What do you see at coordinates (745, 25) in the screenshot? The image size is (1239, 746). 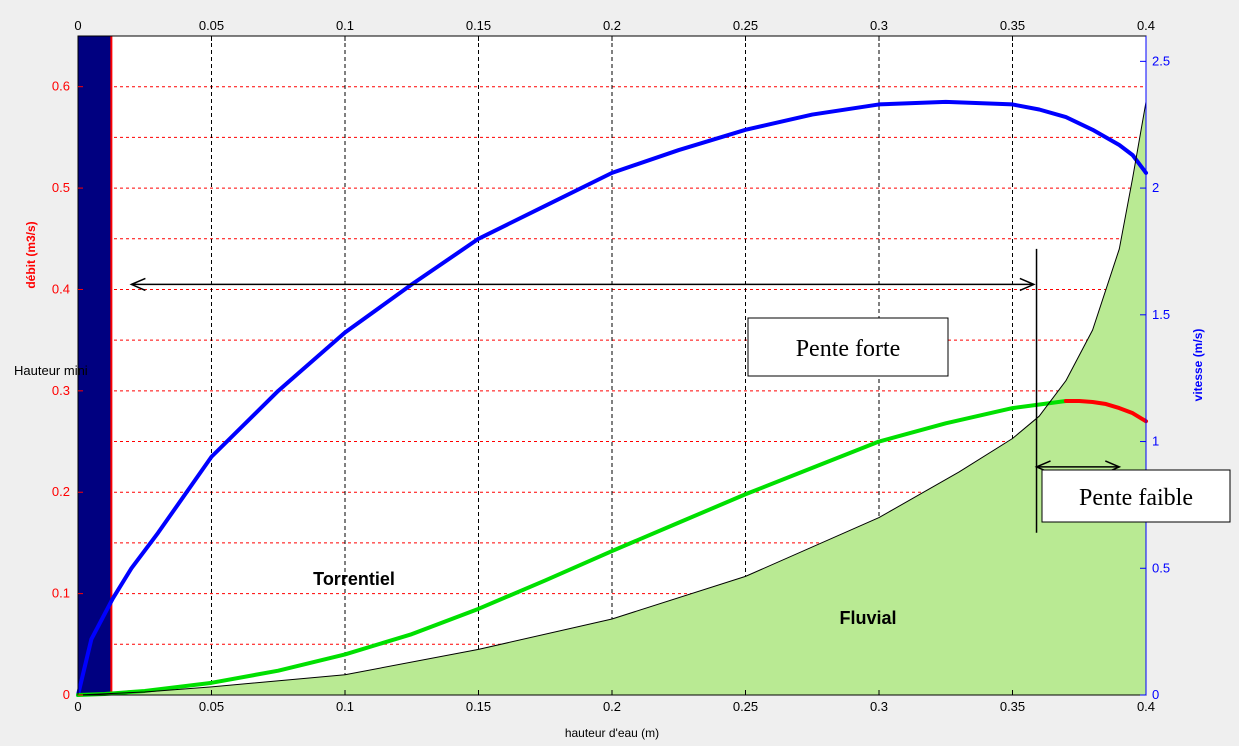 I see `x-tick-label-top: 0.25` at bounding box center [745, 25].